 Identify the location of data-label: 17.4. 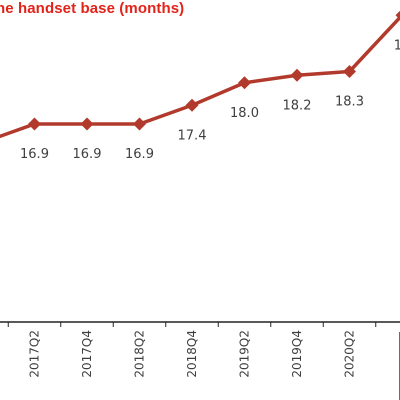
(192, 135).